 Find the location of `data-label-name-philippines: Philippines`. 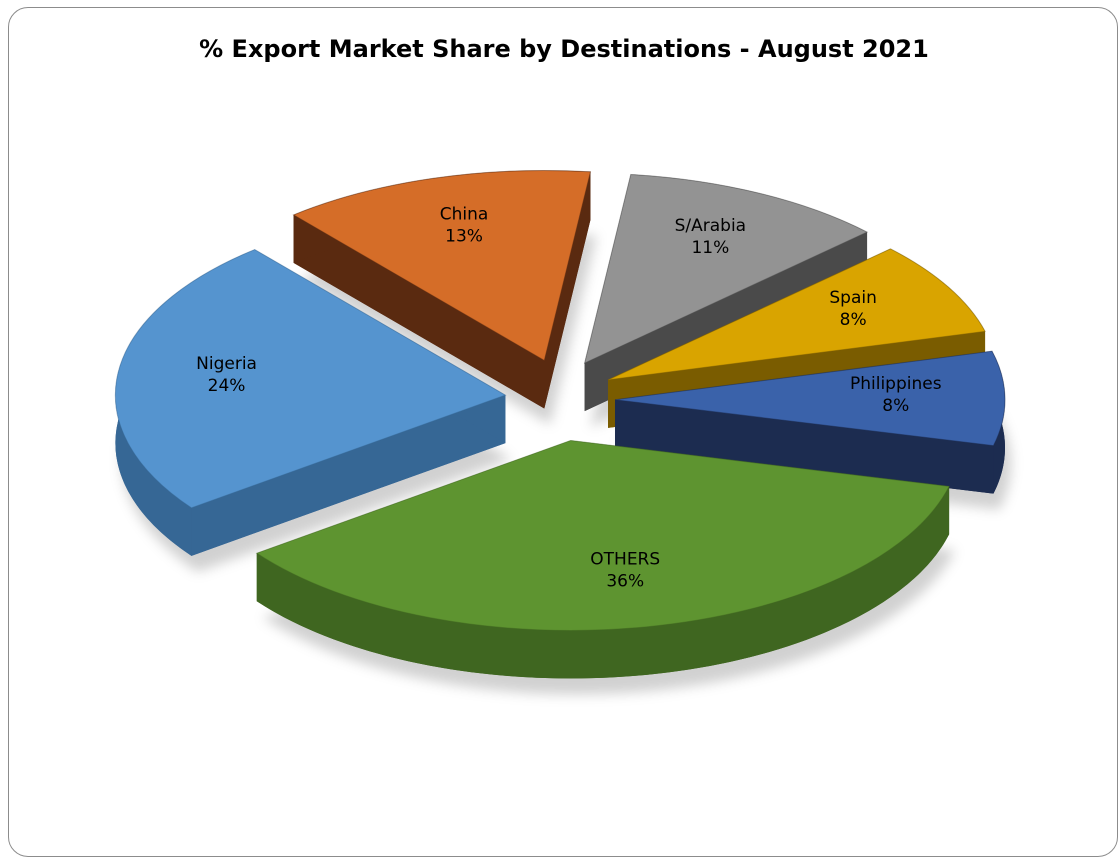

data-label-name-philippines: Philippines is located at coordinates (896, 384).